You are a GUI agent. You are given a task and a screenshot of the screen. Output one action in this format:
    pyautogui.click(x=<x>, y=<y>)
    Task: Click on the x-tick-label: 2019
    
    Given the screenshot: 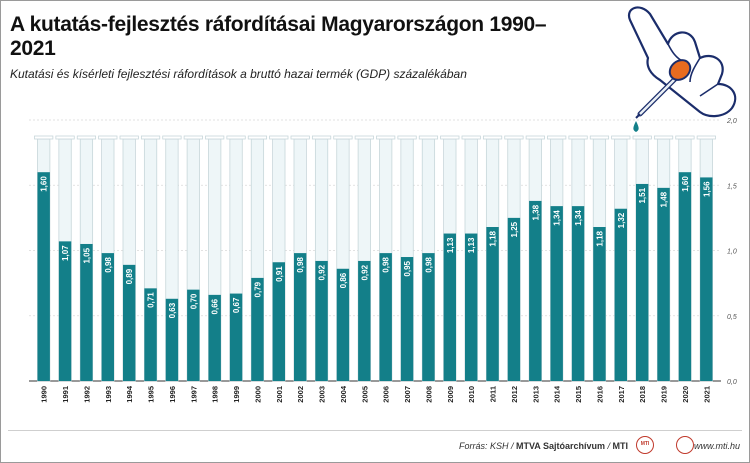 What is the action you would take?
    pyautogui.click(x=664, y=394)
    